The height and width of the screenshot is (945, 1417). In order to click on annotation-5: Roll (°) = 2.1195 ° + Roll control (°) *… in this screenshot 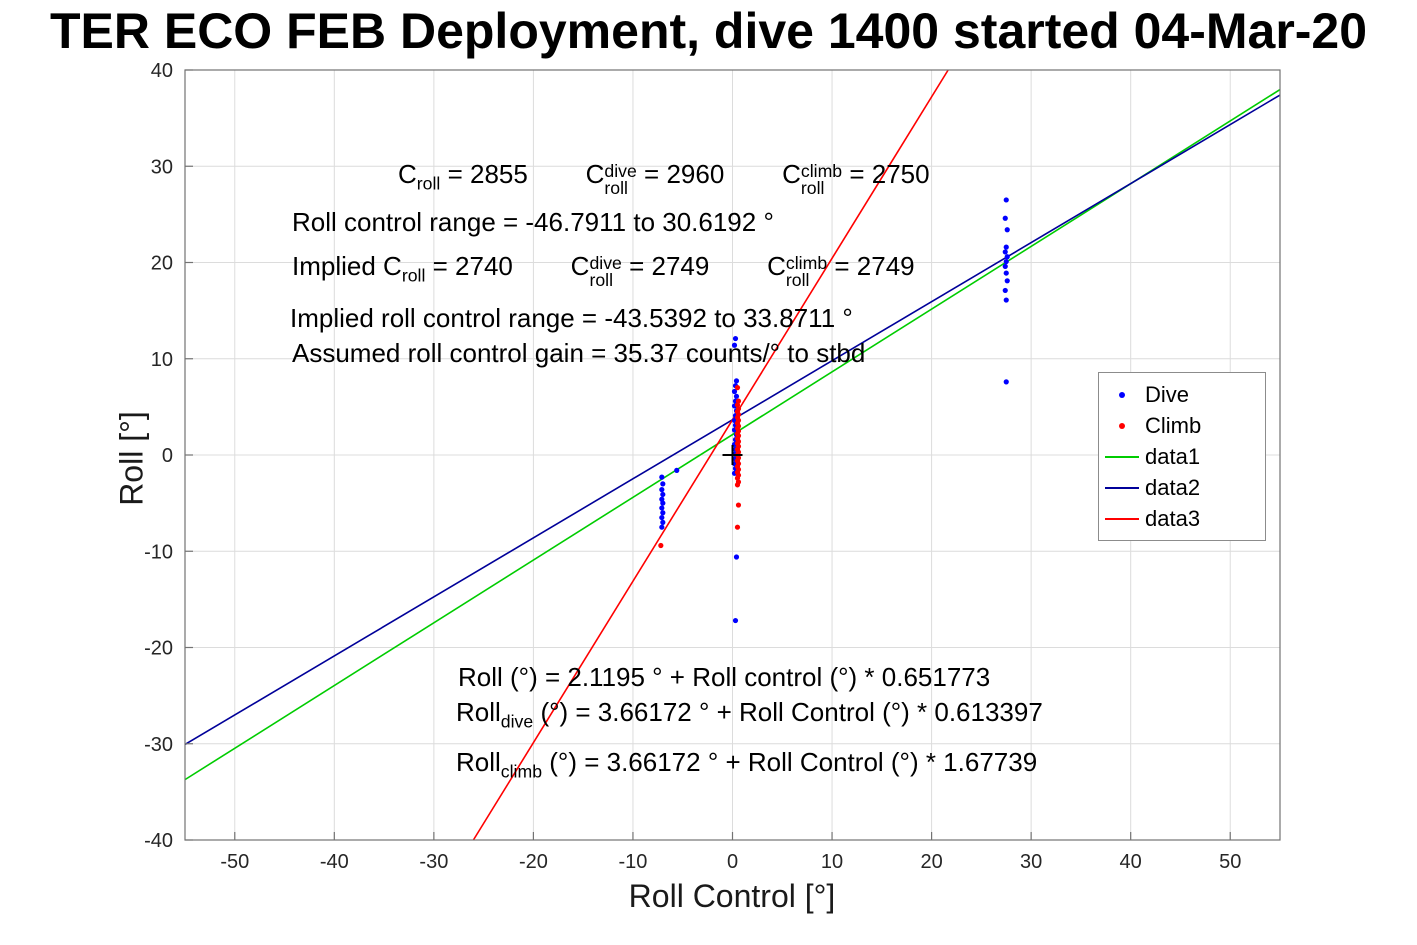, I will do `click(724, 677)`.